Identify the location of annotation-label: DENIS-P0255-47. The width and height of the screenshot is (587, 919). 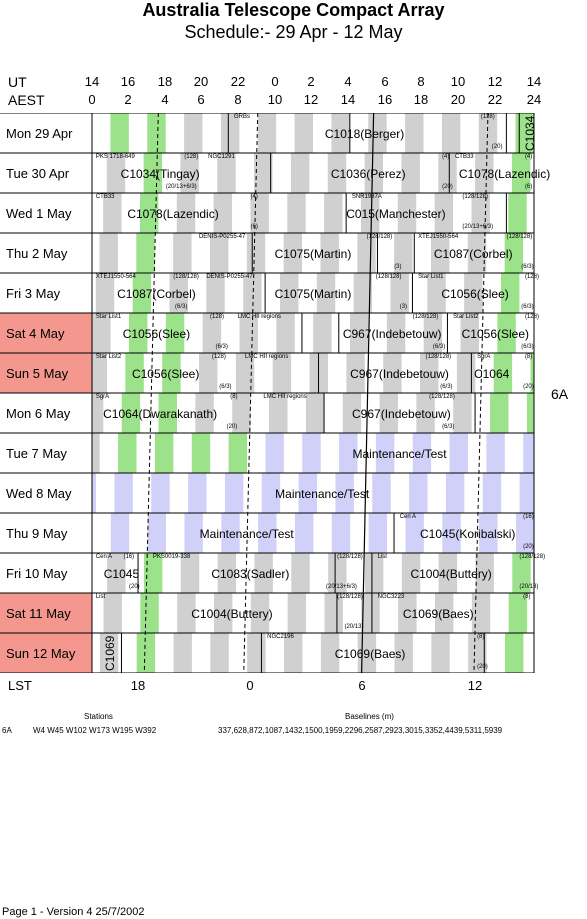
(222, 237).